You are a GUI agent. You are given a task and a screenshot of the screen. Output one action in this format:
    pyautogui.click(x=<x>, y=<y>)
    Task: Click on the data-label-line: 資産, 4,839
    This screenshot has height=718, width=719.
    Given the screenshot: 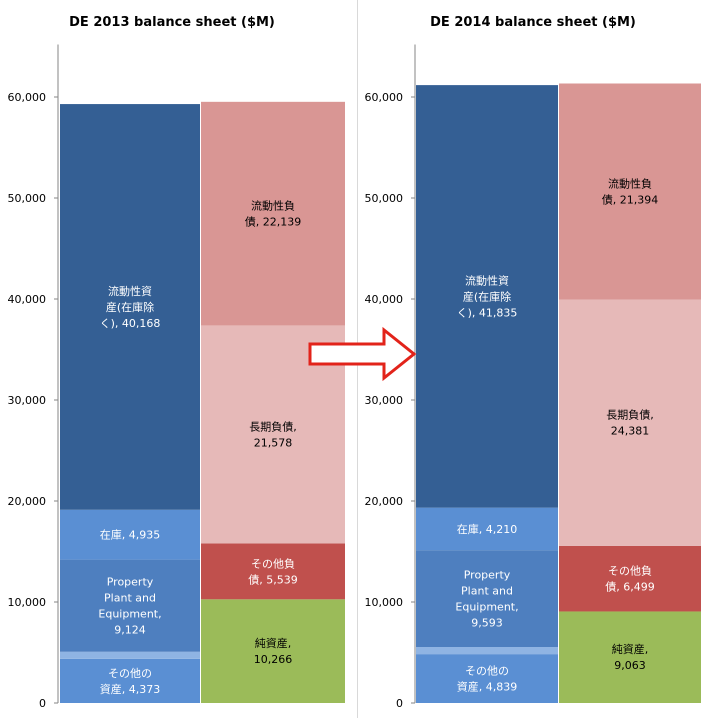 What is the action you would take?
    pyautogui.click(x=487, y=687)
    